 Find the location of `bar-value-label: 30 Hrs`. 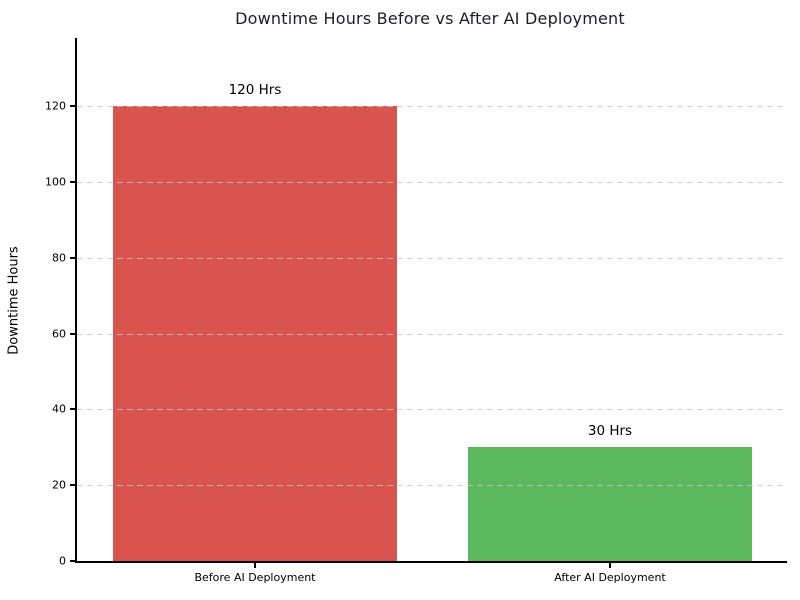

bar-value-label: 30 Hrs is located at coordinates (610, 431).